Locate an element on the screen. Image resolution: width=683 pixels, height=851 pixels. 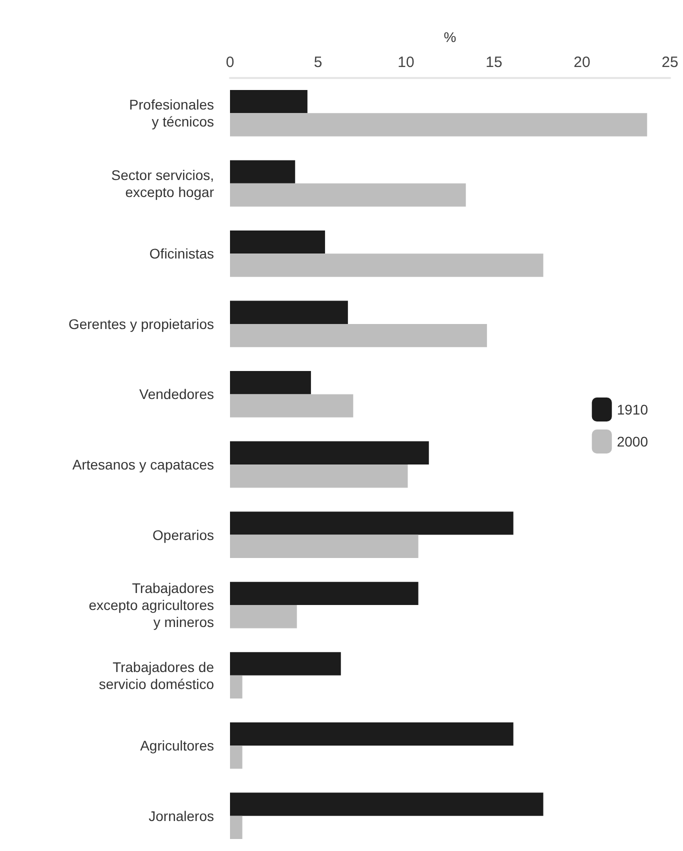
x-tick-label: 20 is located at coordinates (582, 62).